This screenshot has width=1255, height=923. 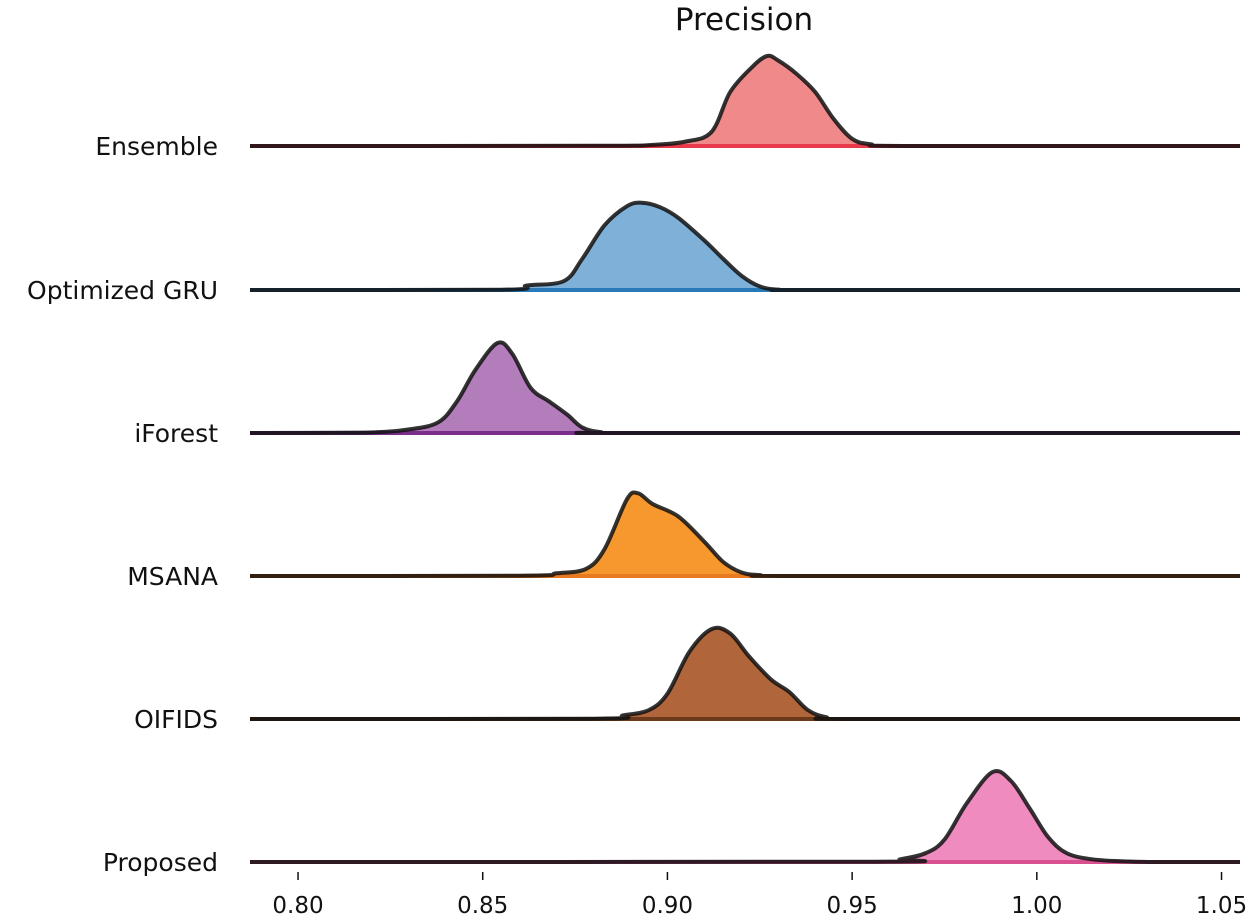 What do you see at coordinates (759, 895) in the screenshot?
I see `x-axis: 0.80 0.85 0.90 0.95 1.00 1.05` at bounding box center [759, 895].